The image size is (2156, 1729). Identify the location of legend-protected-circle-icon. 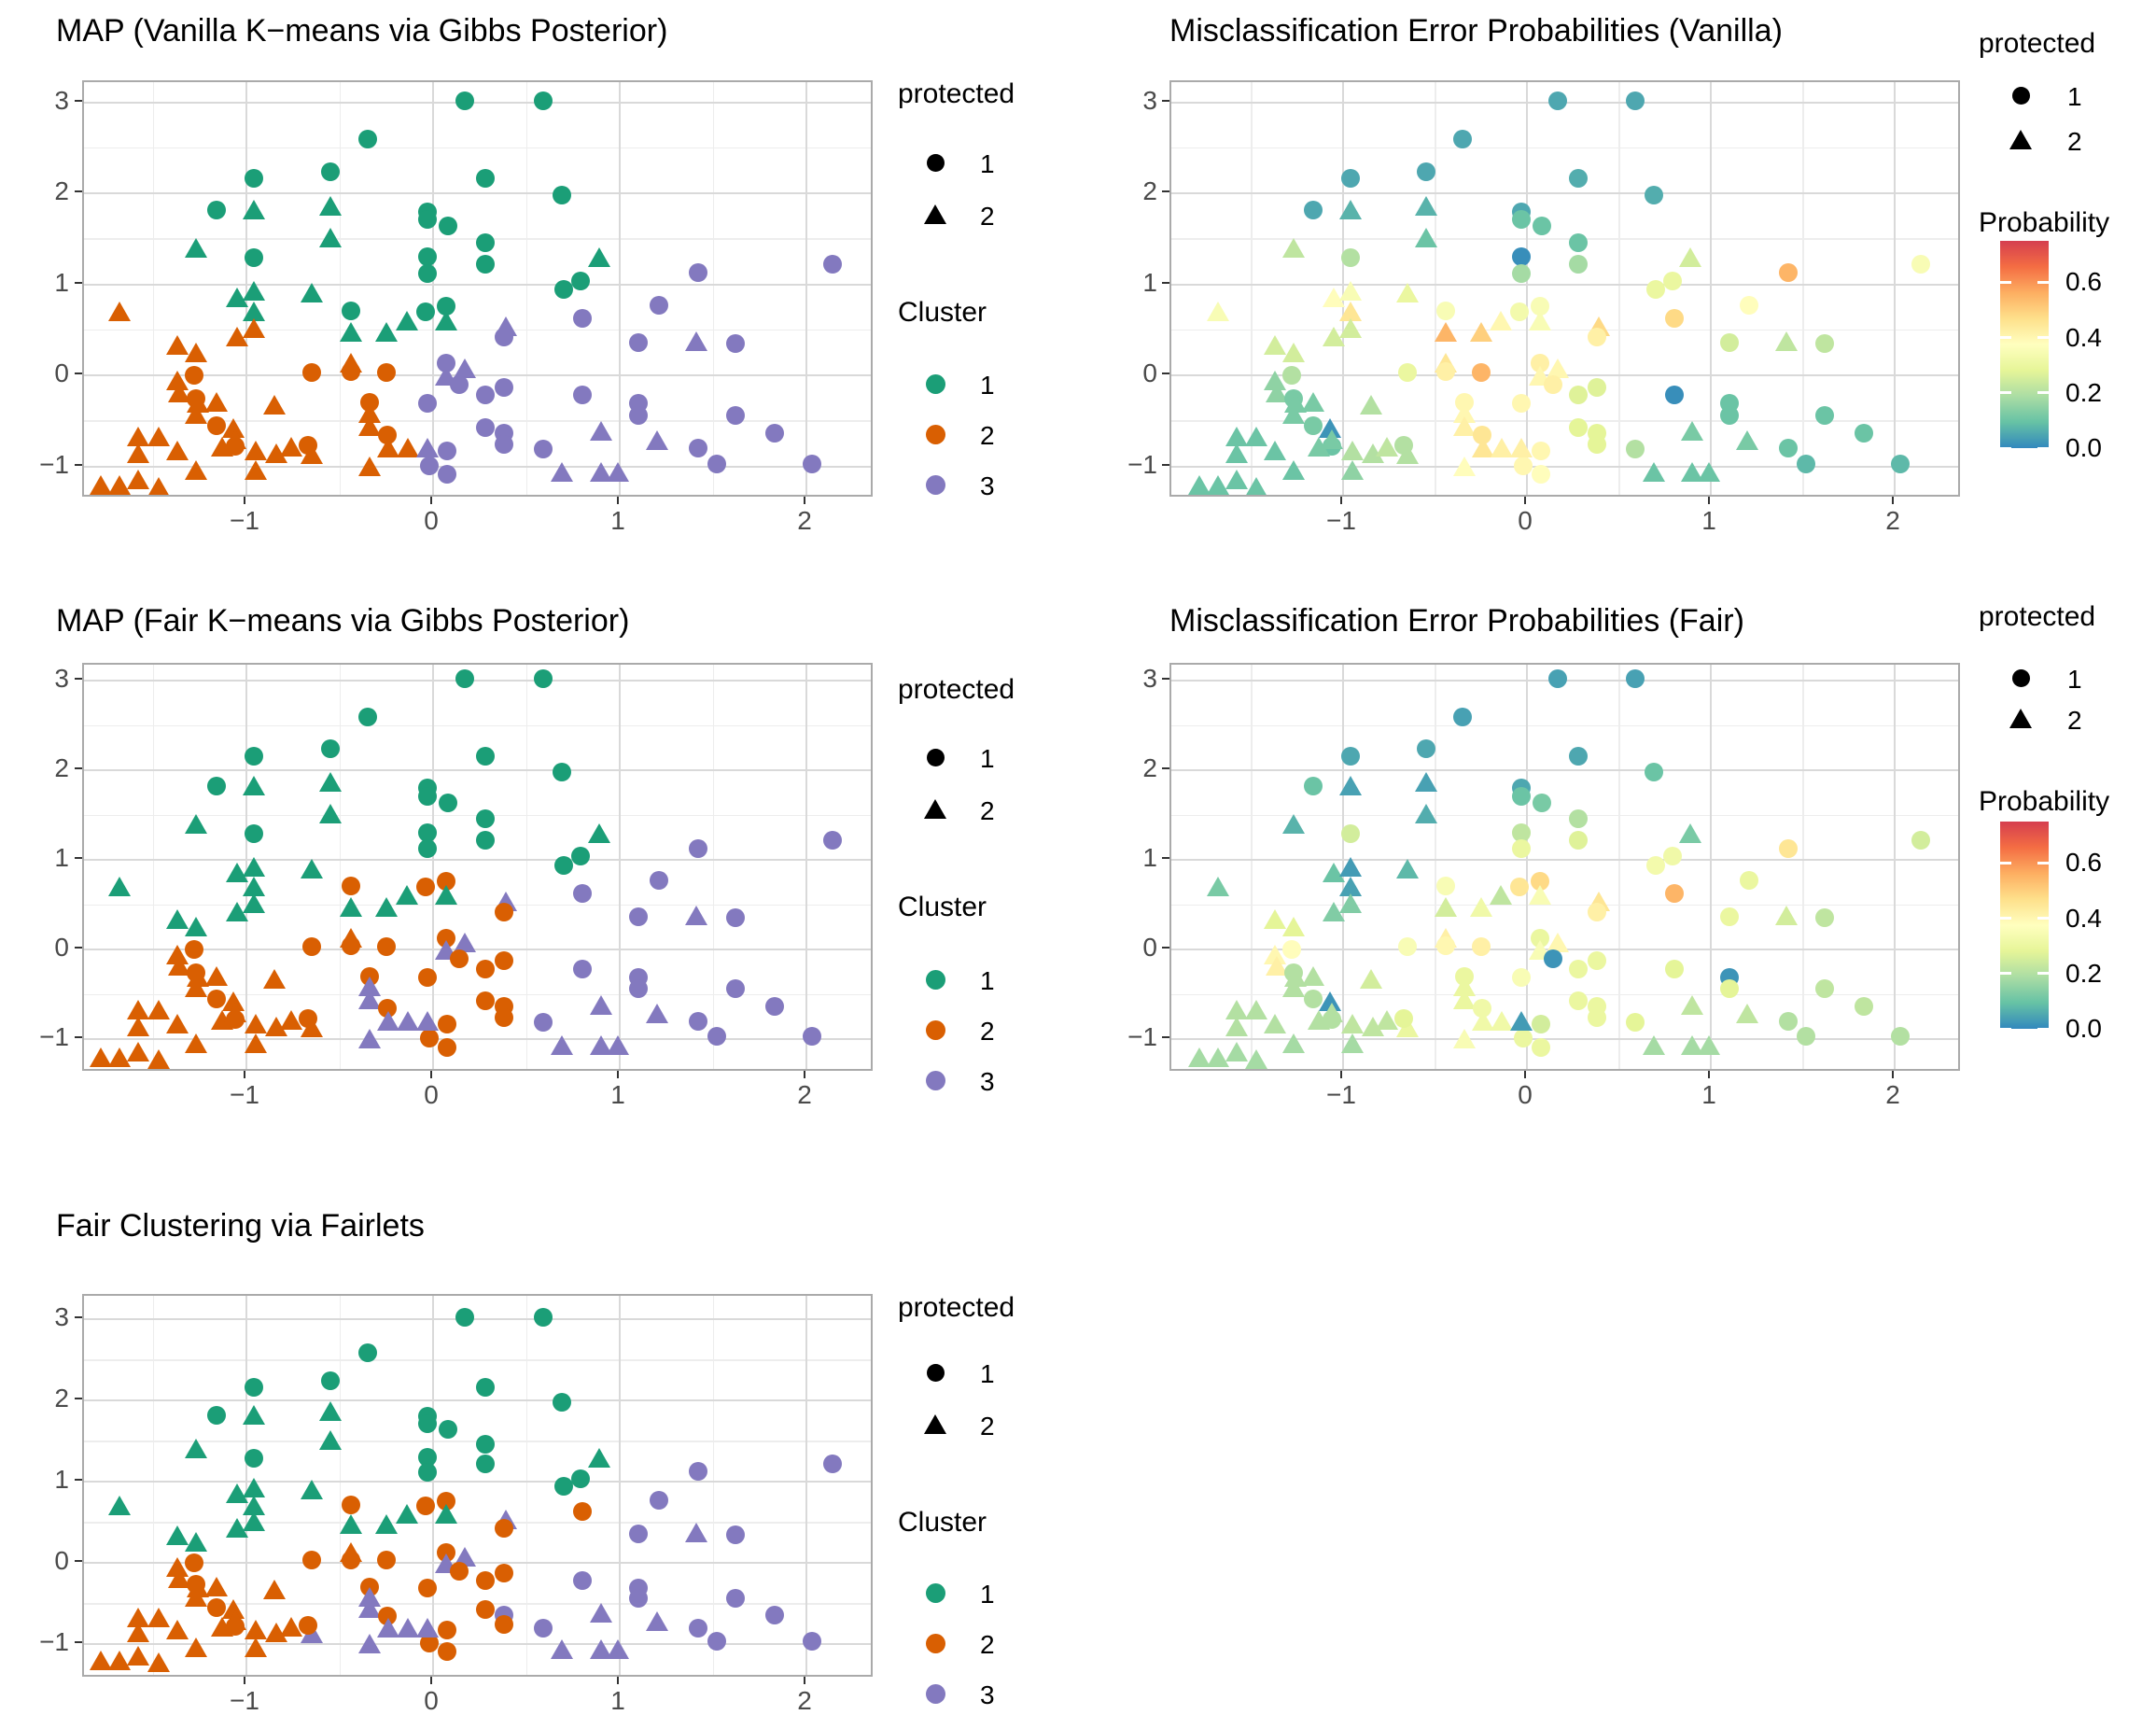
(2020, 95).